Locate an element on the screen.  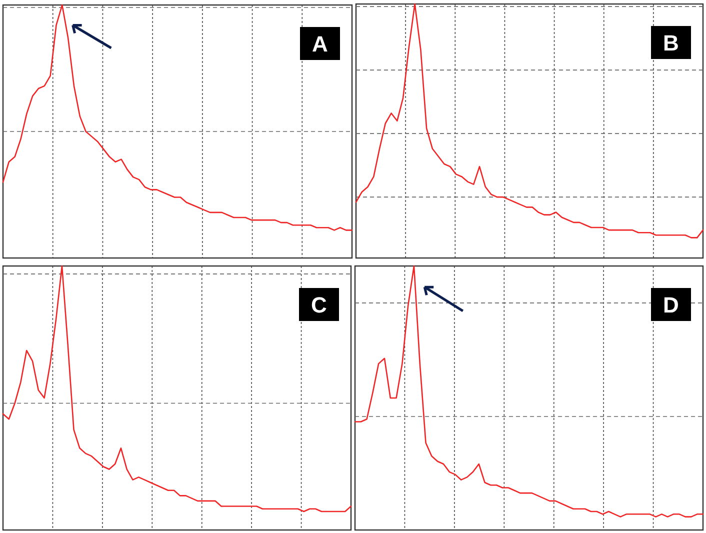
text: D is located at coordinates (671, 305).